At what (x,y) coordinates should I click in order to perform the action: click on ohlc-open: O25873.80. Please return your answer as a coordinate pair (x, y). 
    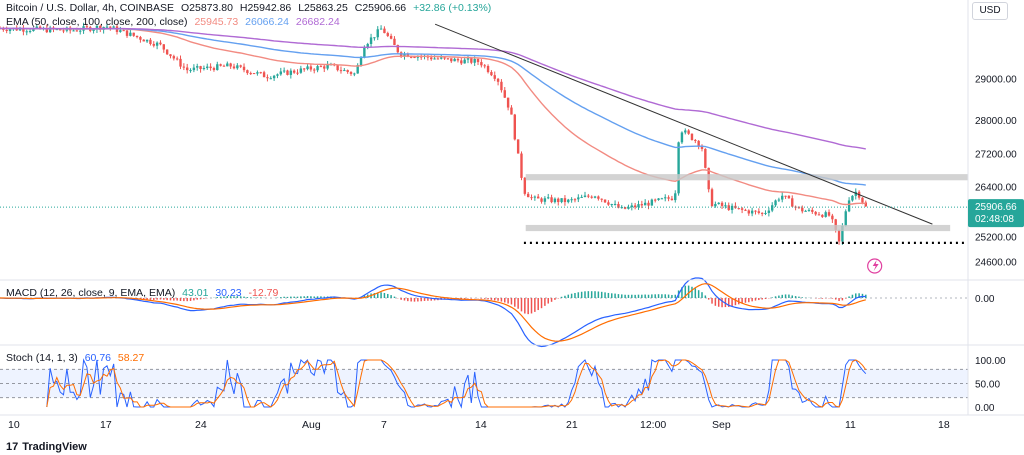
    Looking at the image, I should click on (206, 8).